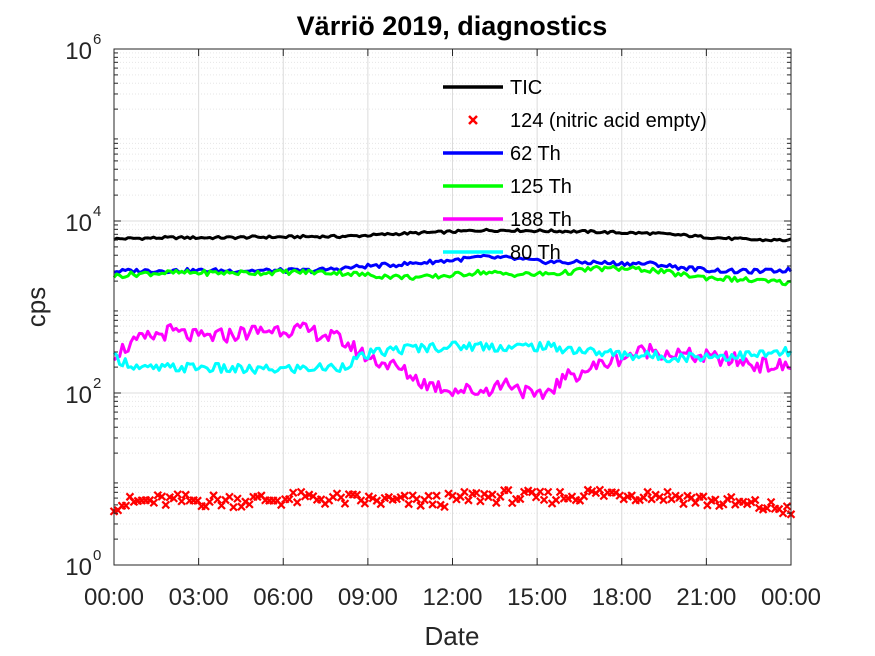 Image resolution: width=875 pixels, height=656 pixels. What do you see at coordinates (706, 597) in the screenshot?
I see `x-tick-label: 21:00` at bounding box center [706, 597].